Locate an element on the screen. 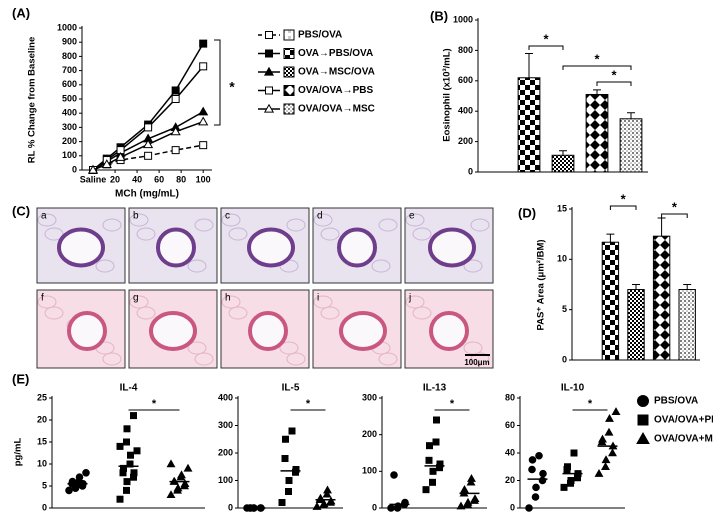  subplot-title: IL-4 is located at coordinates (129, 388).